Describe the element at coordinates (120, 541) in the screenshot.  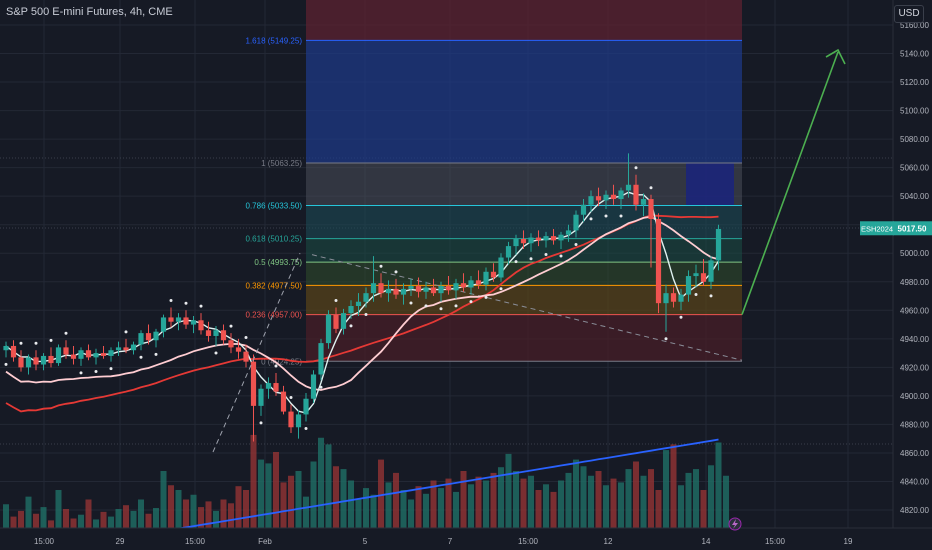
I see `time-tick-label: 29` at that location.